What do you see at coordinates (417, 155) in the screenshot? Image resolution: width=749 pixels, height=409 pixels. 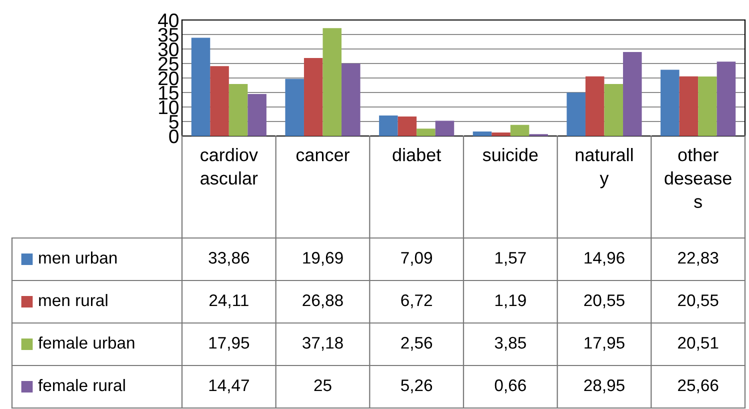 I see `x-tick-label: diabet` at bounding box center [417, 155].